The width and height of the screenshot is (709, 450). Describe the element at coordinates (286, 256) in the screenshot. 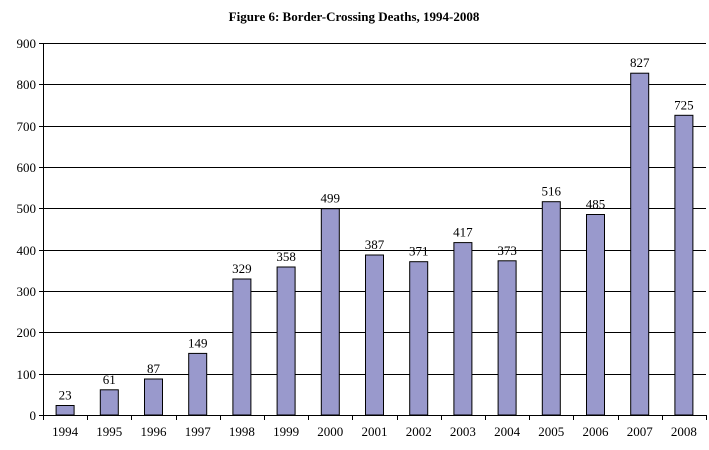

I see `data-label-1999: 358` at that location.